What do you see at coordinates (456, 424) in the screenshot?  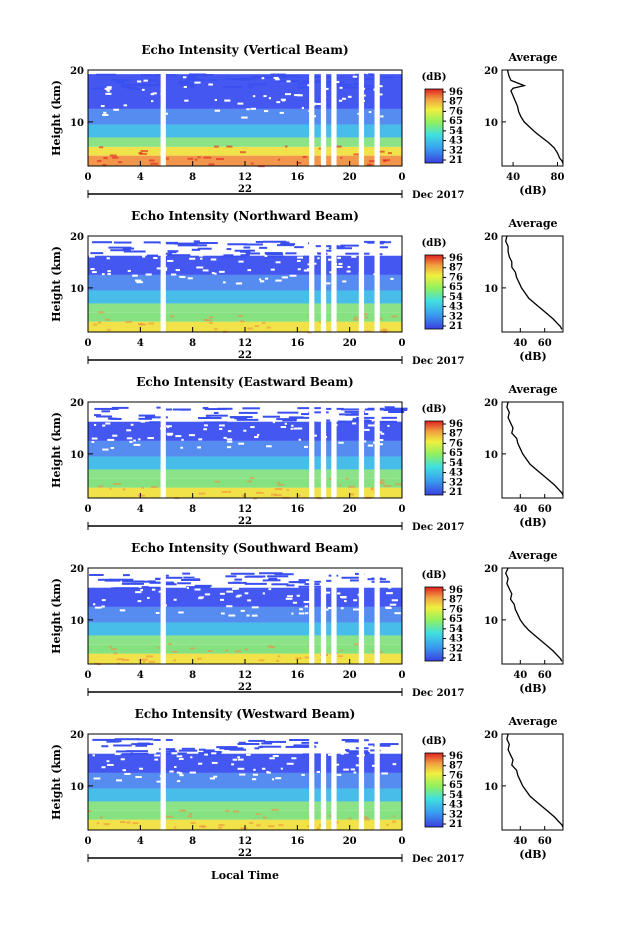 I see `colorbar-label: 96` at bounding box center [456, 424].